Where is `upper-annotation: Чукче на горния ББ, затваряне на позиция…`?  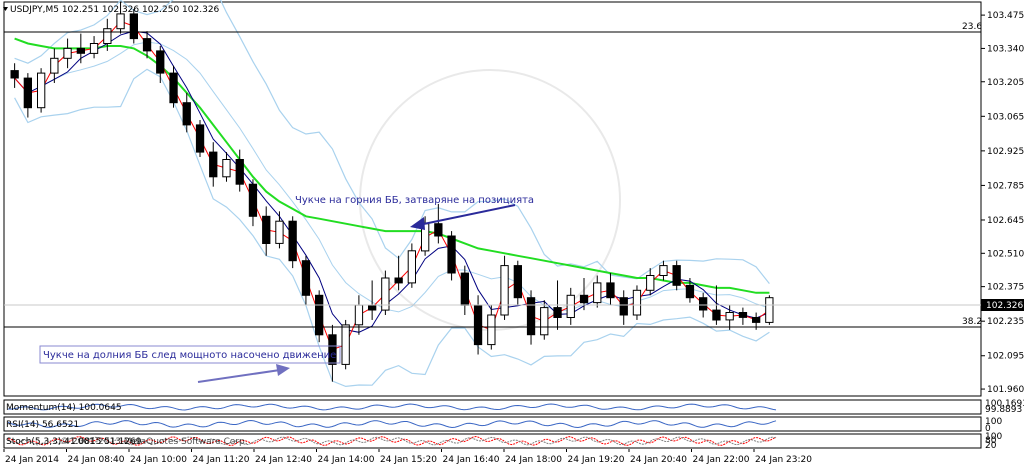 upper-annotation: Чукче на горния ББ, затваряне на позиция… is located at coordinates (414, 200).